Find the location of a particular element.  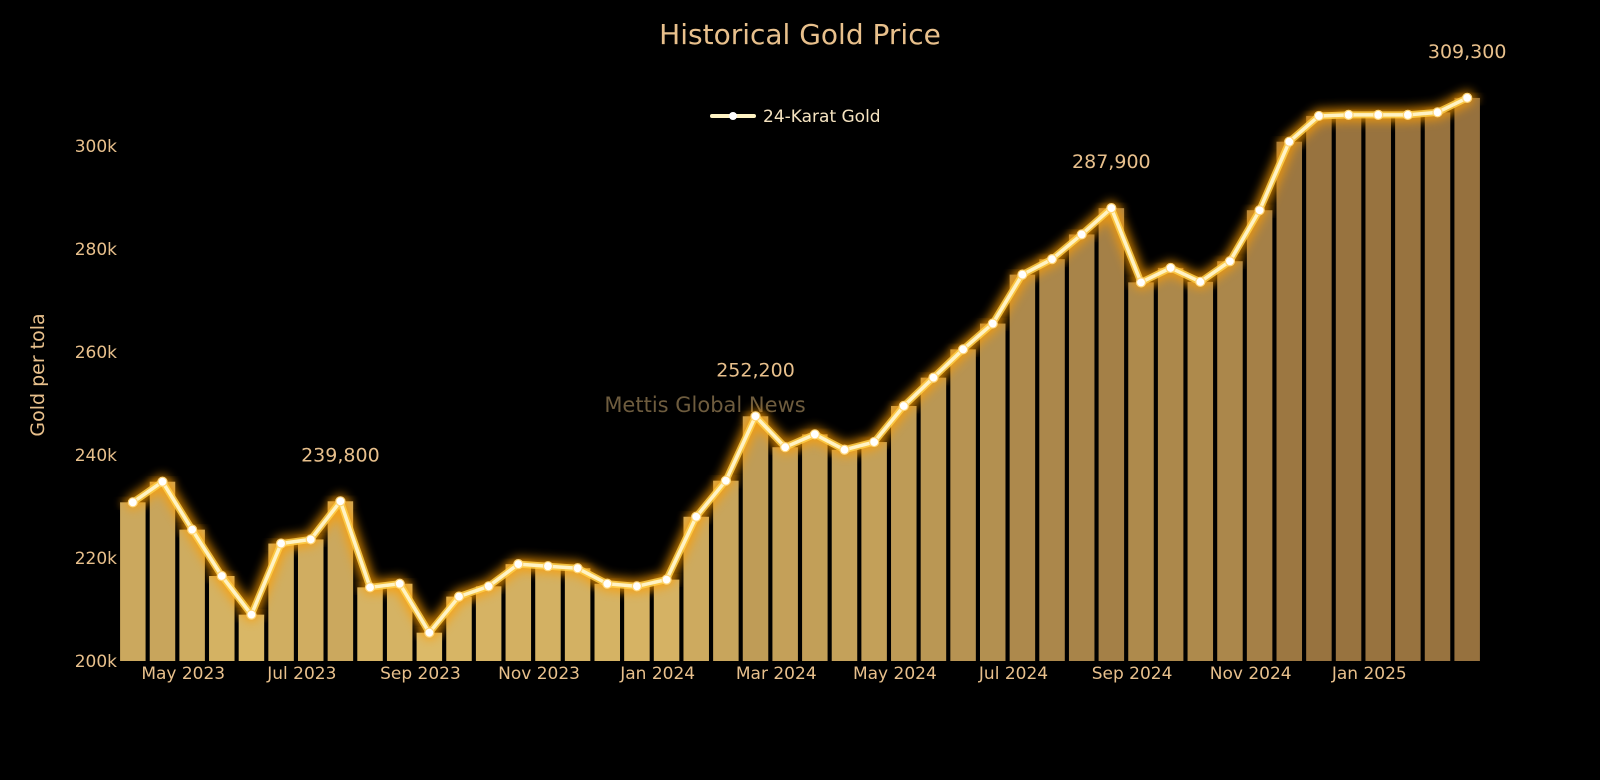

x-tick-label: Sep 2024 is located at coordinates (1132, 674).